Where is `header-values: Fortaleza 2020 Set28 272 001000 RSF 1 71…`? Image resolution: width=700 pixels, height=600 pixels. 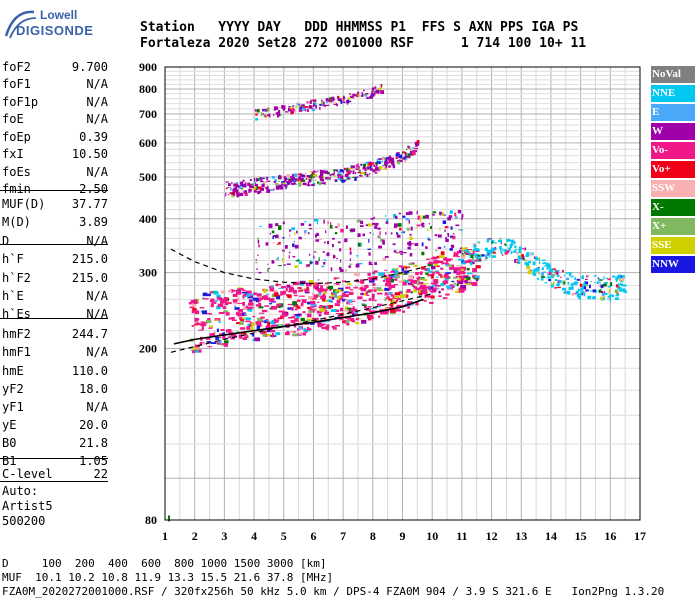 header-values: Fortaleza 2020 Set28 272 001000 RSF 1 71… is located at coordinates (363, 43).